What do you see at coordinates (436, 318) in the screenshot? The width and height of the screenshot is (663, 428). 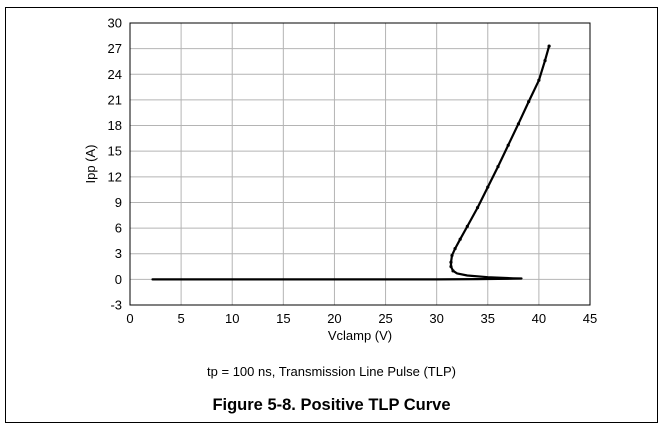 I see `x-tick-label: 30` at bounding box center [436, 318].